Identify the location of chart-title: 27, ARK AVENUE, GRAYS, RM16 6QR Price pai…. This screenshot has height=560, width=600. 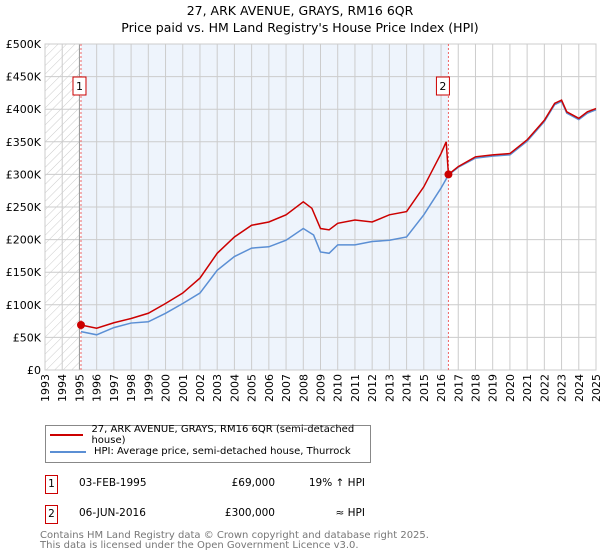
(300, 19).